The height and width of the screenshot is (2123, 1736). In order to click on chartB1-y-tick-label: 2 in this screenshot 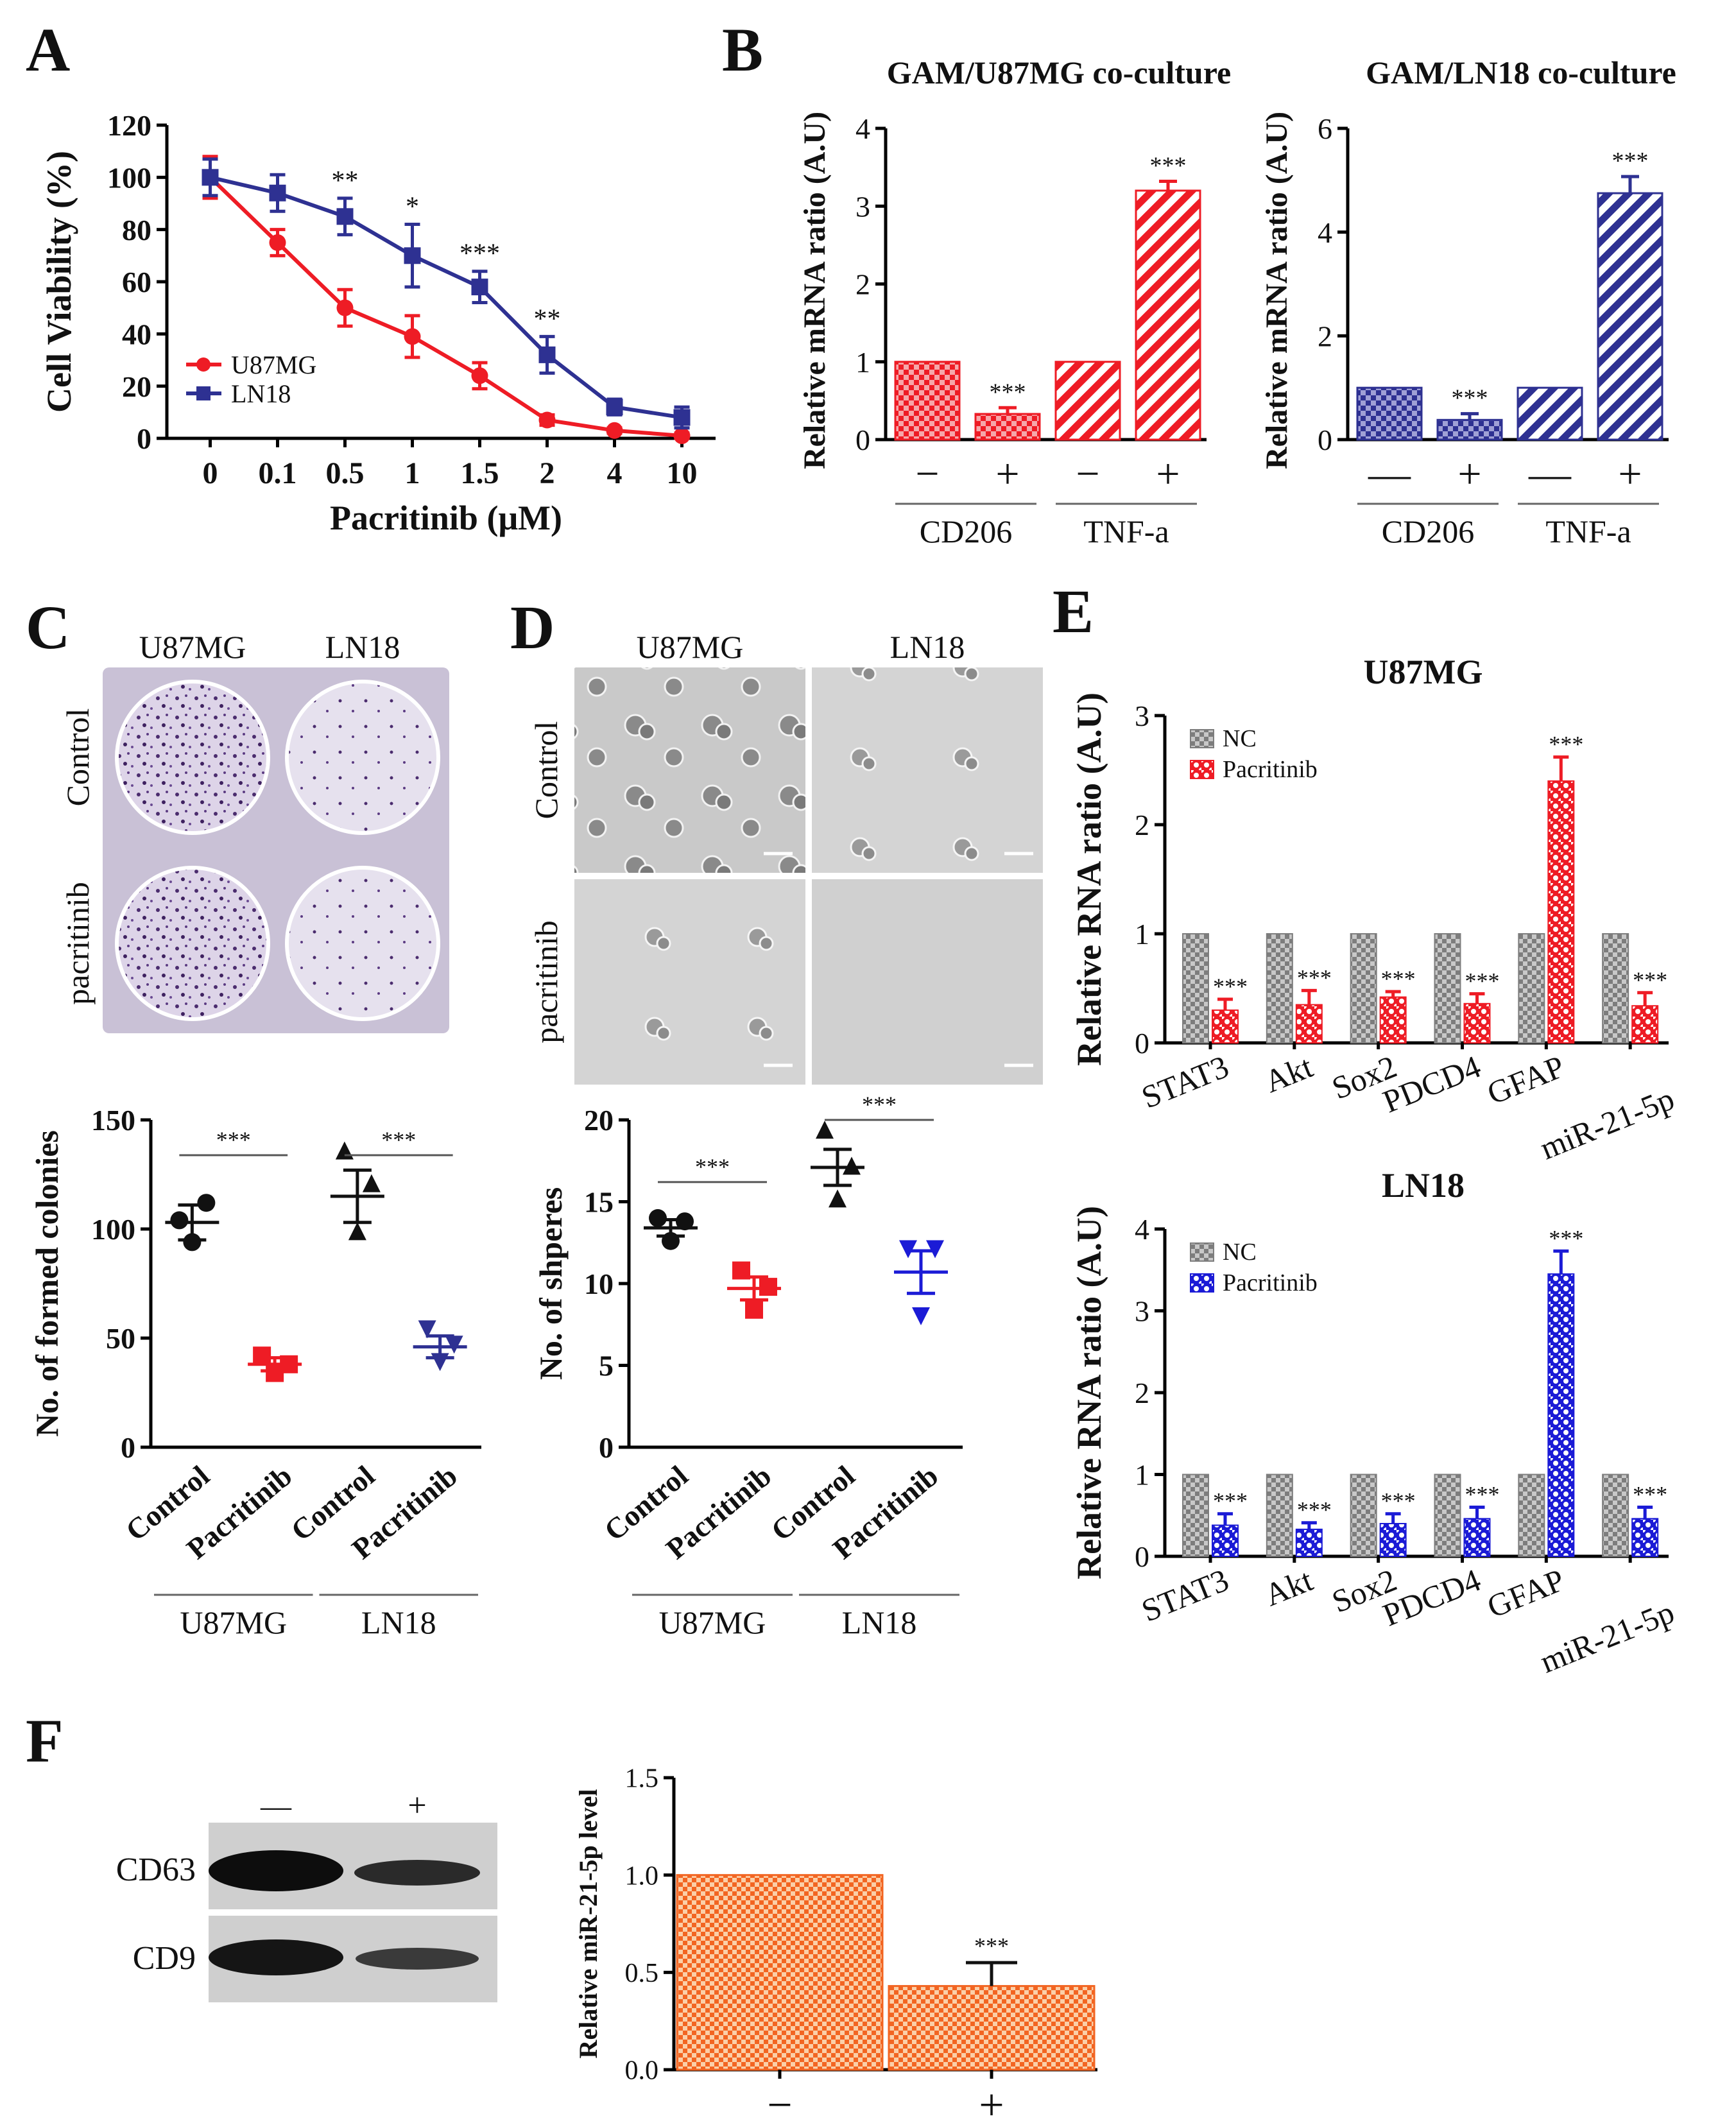, I will do `click(862, 284)`.